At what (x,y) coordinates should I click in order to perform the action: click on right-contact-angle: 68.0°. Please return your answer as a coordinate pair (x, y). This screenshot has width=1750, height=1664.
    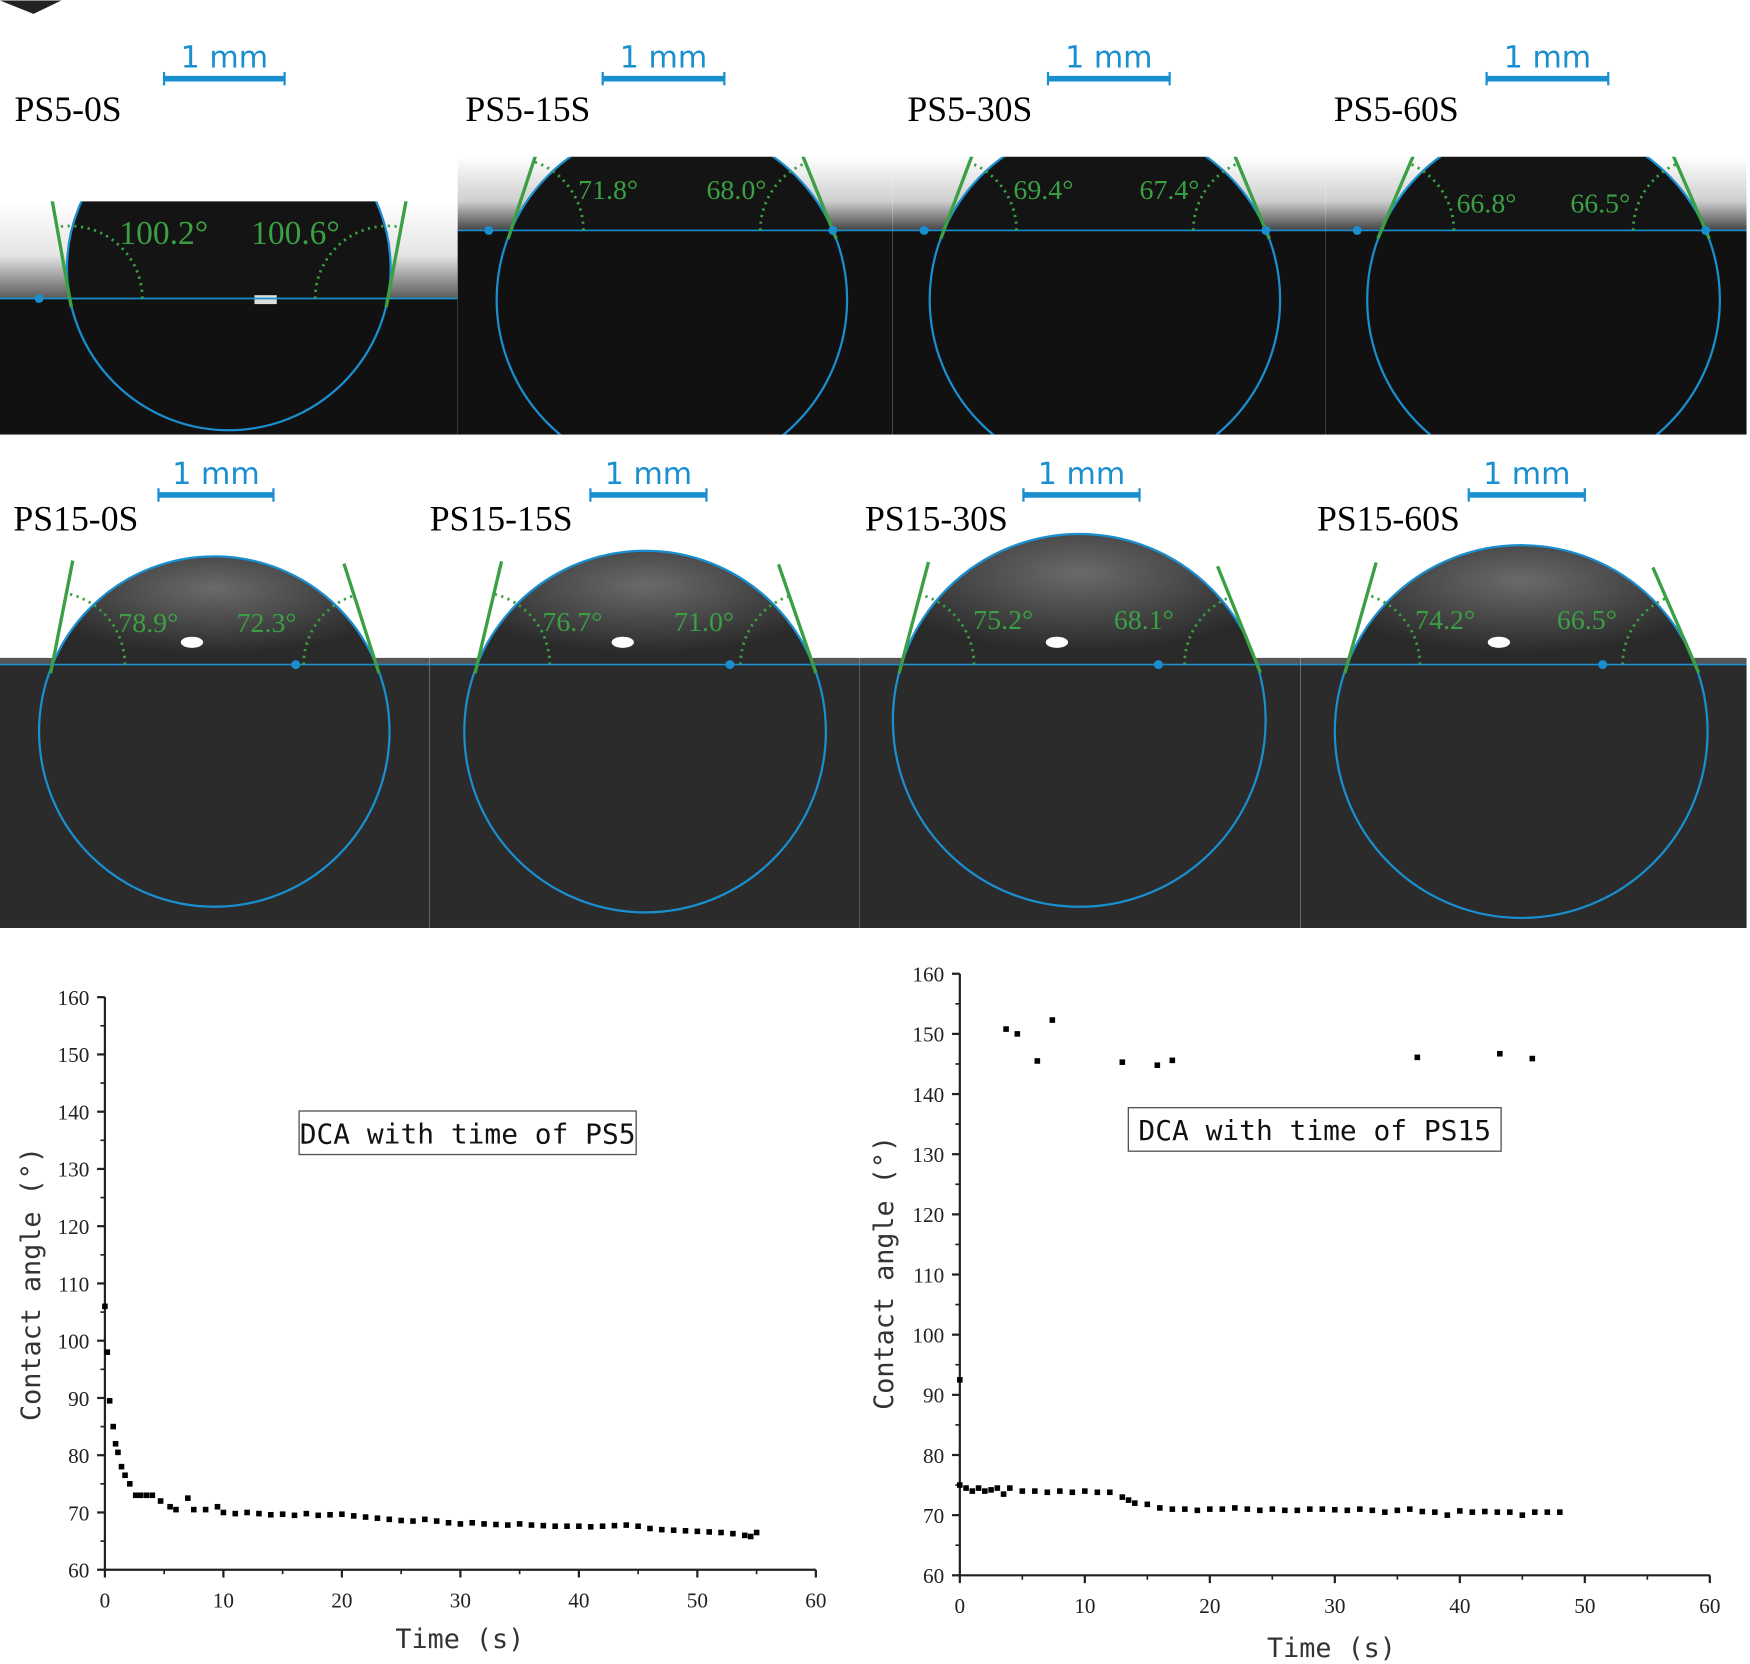
    Looking at the image, I should click on (736, 190).